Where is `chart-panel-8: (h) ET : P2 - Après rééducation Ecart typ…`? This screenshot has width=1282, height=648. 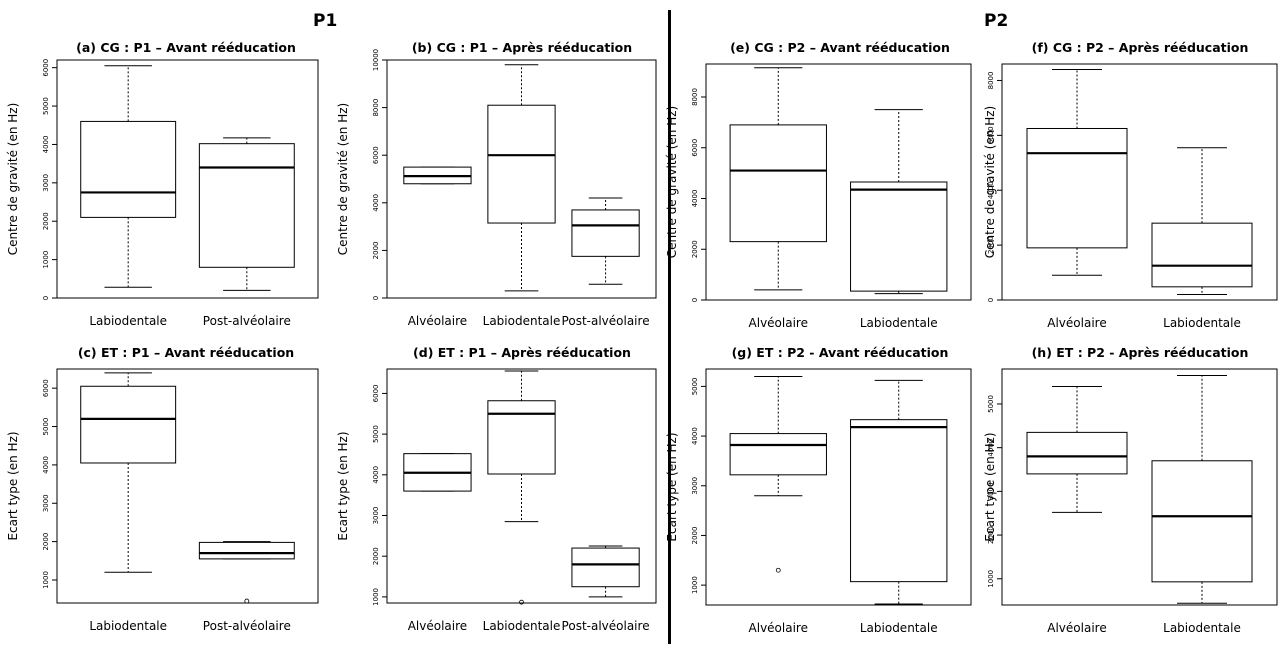 chart-panel-8: (h) ET : P2 - Après rééducation Ecart typ… is located at coordinates (1130, 490).